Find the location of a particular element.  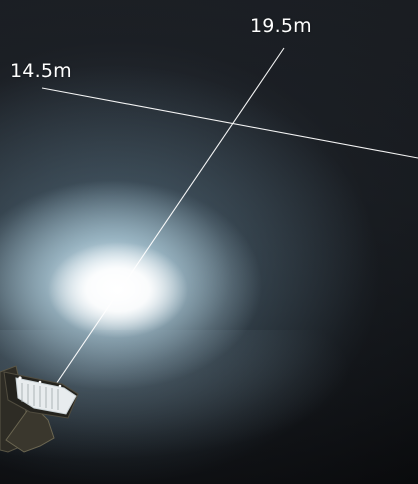

beam-width-line is located at coordinates (229, 123).